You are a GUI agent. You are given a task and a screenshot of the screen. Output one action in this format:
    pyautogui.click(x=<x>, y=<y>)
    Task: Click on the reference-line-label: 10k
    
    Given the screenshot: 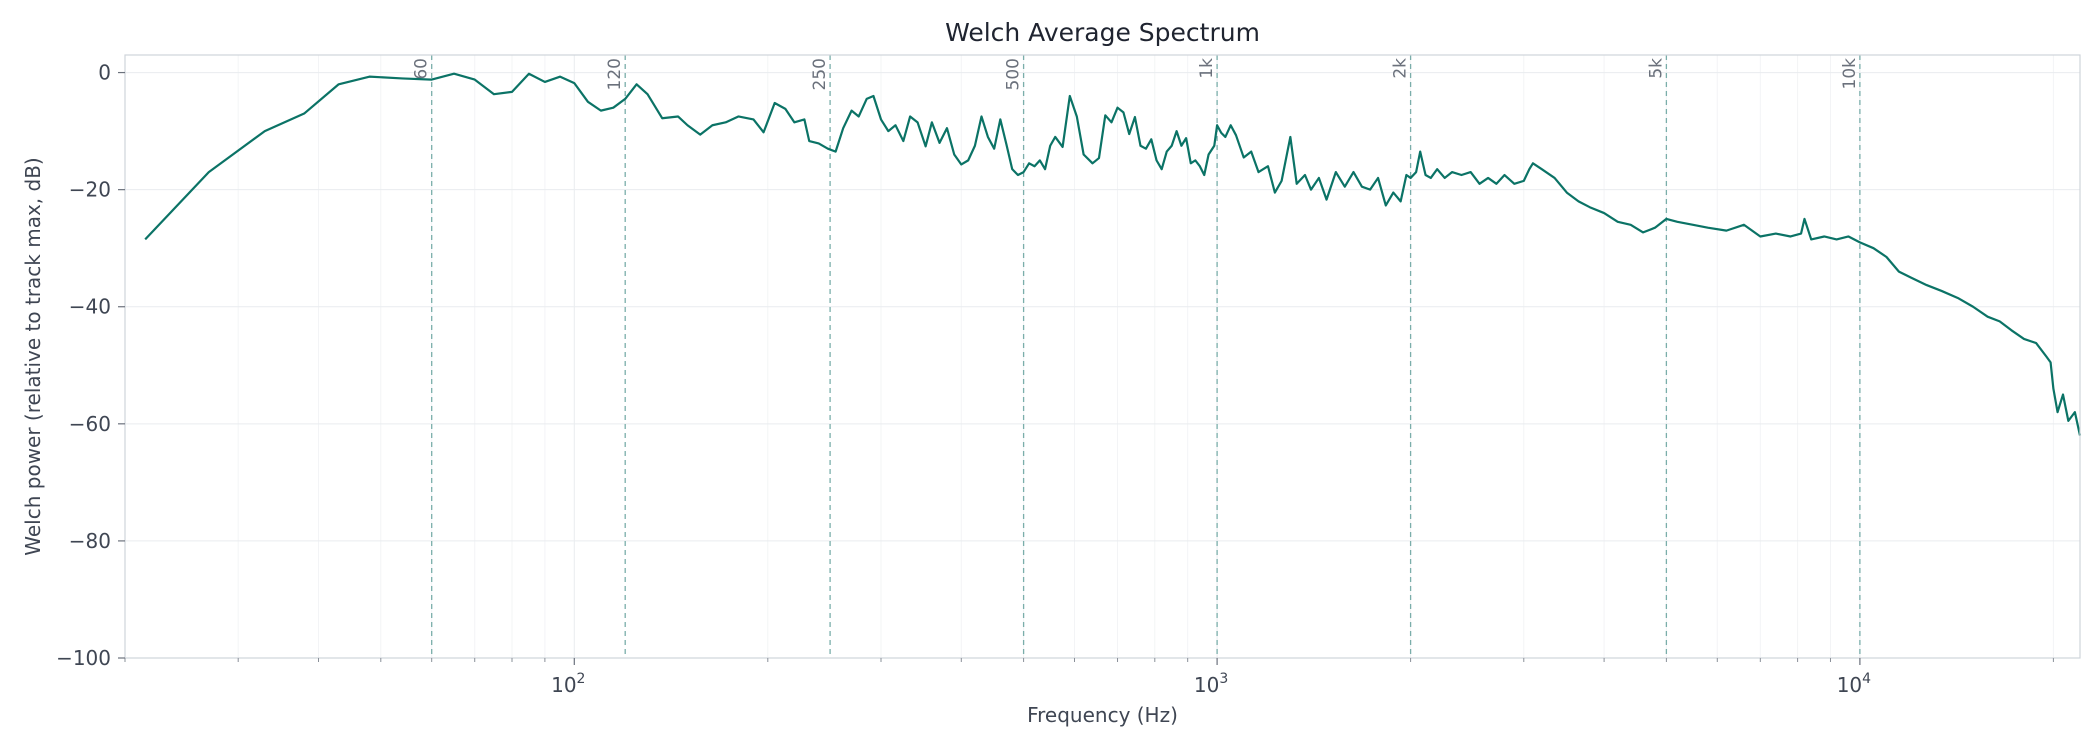 What is the action you would take?
    pyautogui.click(x=1850, y=74)
    